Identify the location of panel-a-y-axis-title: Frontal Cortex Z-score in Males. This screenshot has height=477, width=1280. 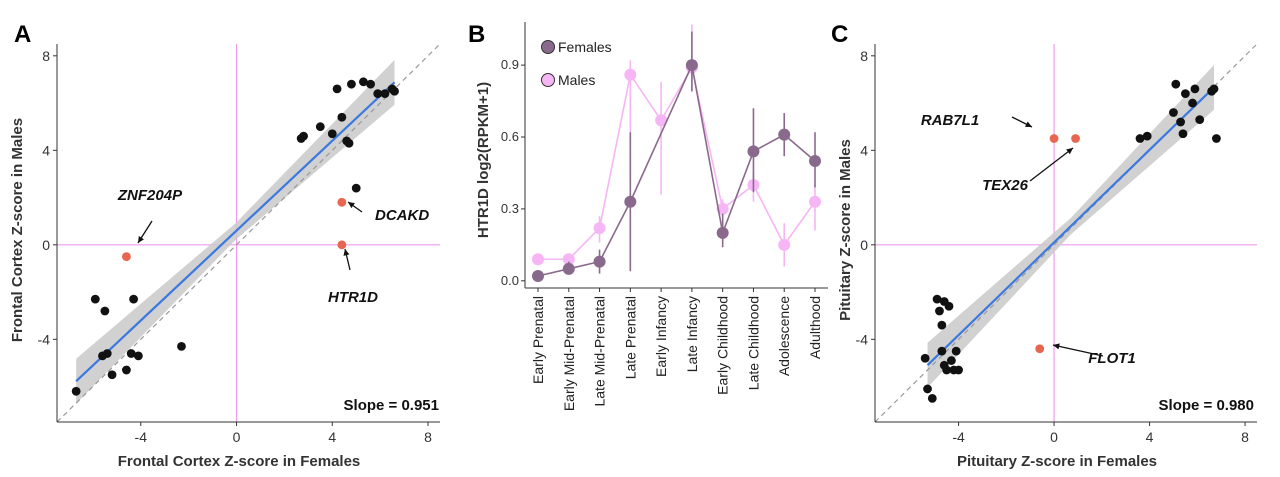
(17, 230).